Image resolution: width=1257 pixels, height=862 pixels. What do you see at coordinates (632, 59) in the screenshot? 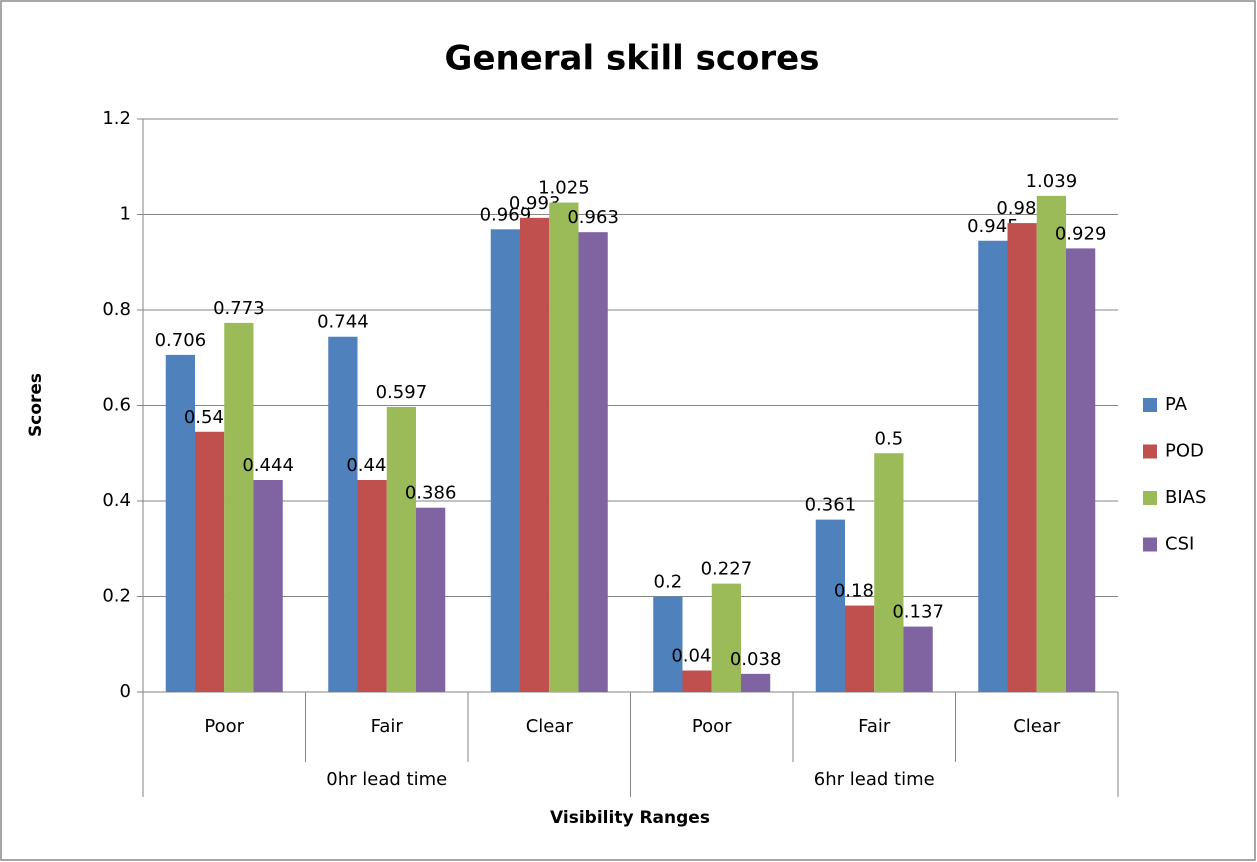
I see `chart-title: General skill scores` at bounding box center [632, 59].